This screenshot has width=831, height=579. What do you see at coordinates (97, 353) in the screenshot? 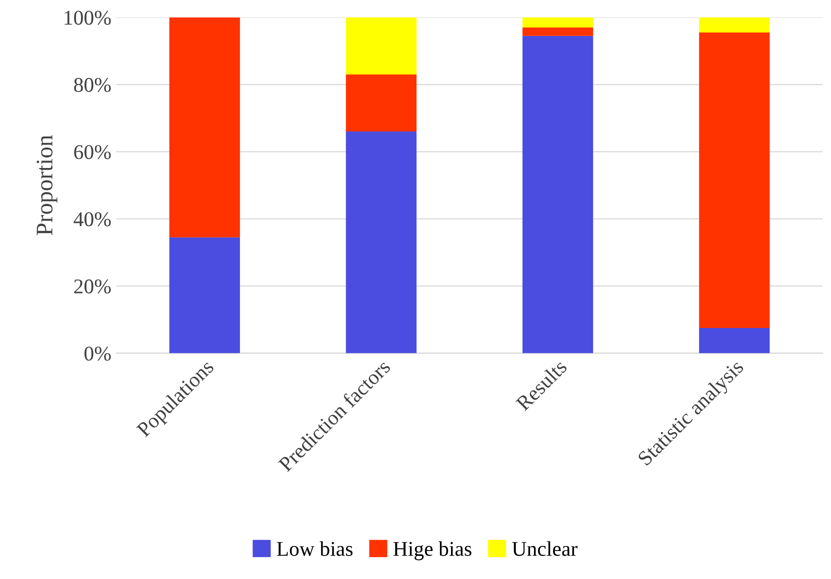
I see `y-tick-label: 0%` at bounding box center [97, 353].